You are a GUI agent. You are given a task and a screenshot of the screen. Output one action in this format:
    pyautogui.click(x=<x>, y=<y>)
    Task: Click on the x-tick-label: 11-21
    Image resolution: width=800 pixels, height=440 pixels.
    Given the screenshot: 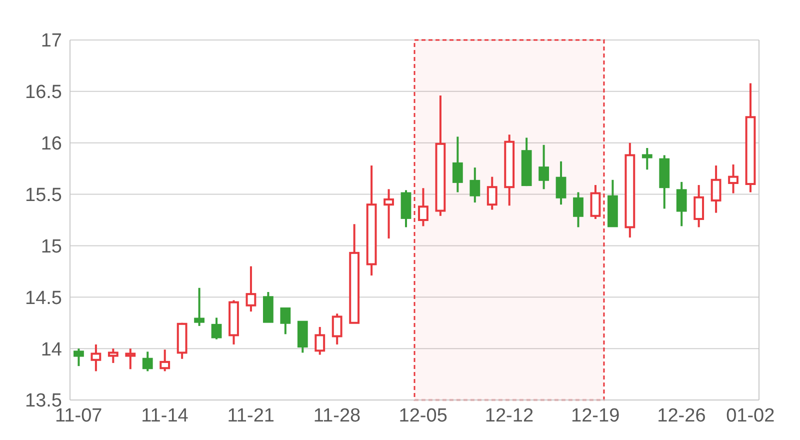 What is the action you would take?
    pyautogui.click(x=250, y=415)
    